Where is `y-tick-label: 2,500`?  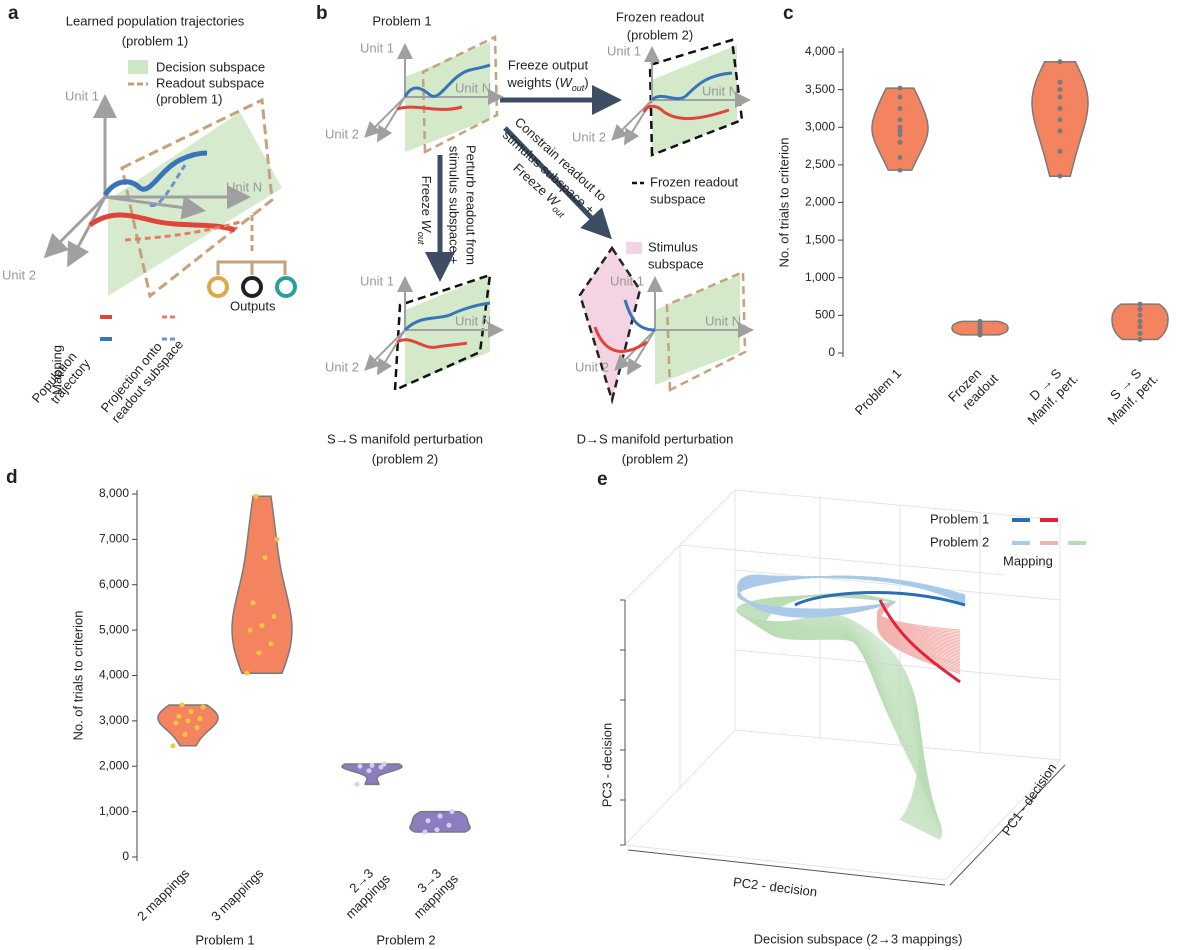 y-tick-label: 2,500 is located at coordinates (820, 164).